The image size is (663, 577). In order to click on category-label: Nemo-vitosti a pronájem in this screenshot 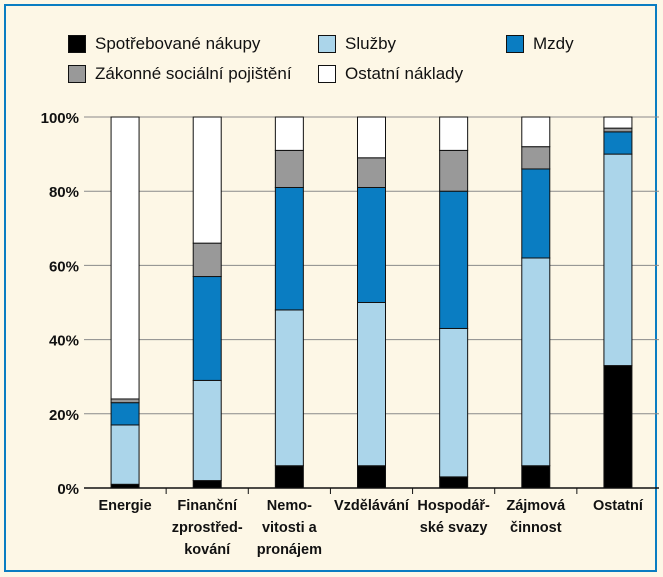, I will do `click(289, 528)`.